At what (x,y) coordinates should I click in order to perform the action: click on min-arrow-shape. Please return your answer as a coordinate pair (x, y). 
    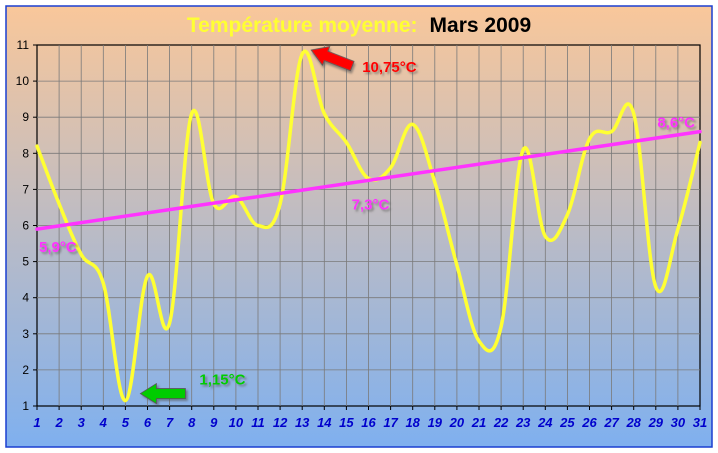
    Looking at the image, I should click on (162, 393).